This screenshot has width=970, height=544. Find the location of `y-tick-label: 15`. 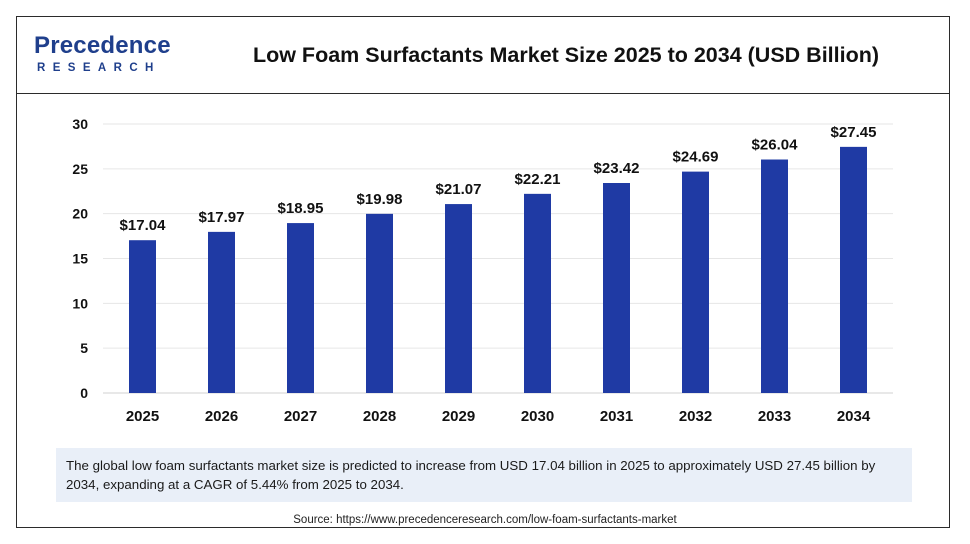

y-tick-label: 15 is located at coordinates (80, 259).